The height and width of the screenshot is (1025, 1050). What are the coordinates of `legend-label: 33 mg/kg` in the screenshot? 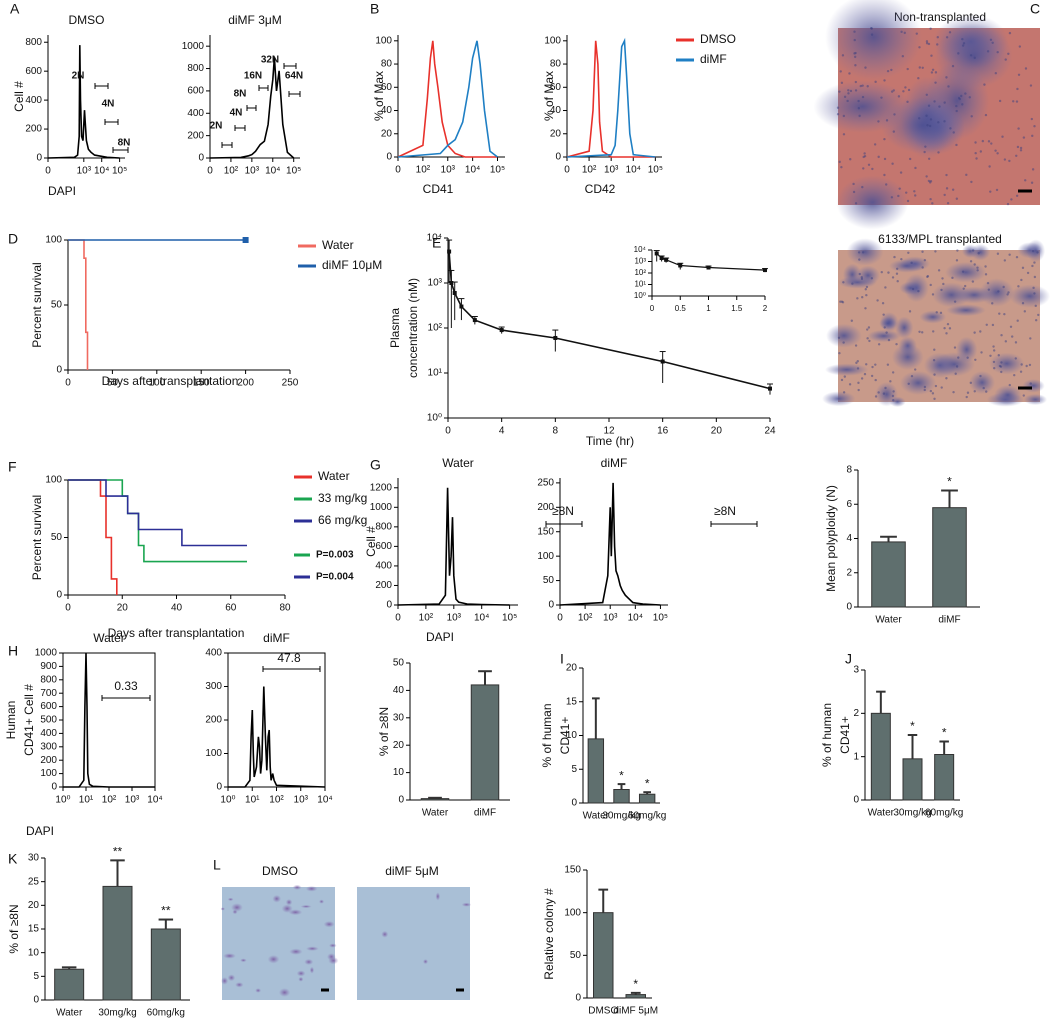 It's located at (342, 498).